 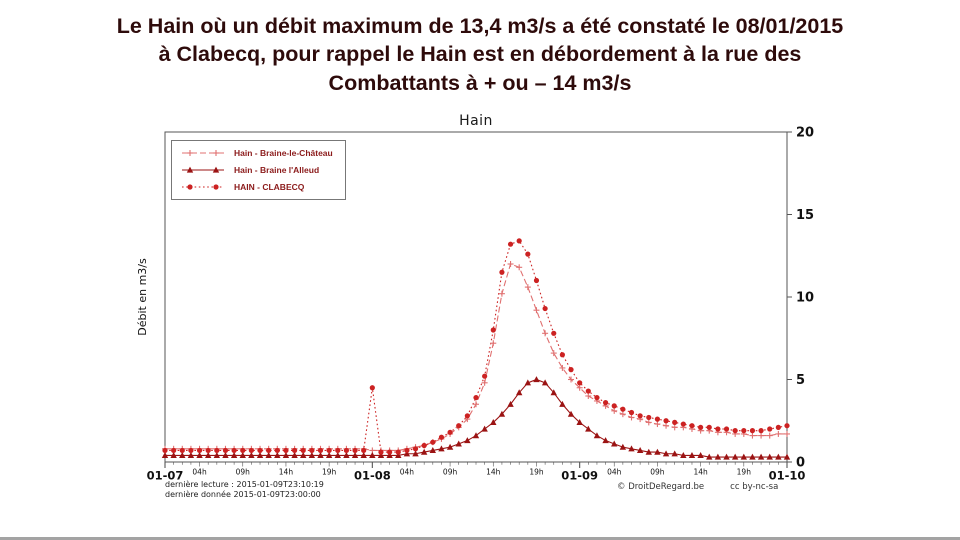 I want to click on svg-text: 15, so click(x=805, y=215).